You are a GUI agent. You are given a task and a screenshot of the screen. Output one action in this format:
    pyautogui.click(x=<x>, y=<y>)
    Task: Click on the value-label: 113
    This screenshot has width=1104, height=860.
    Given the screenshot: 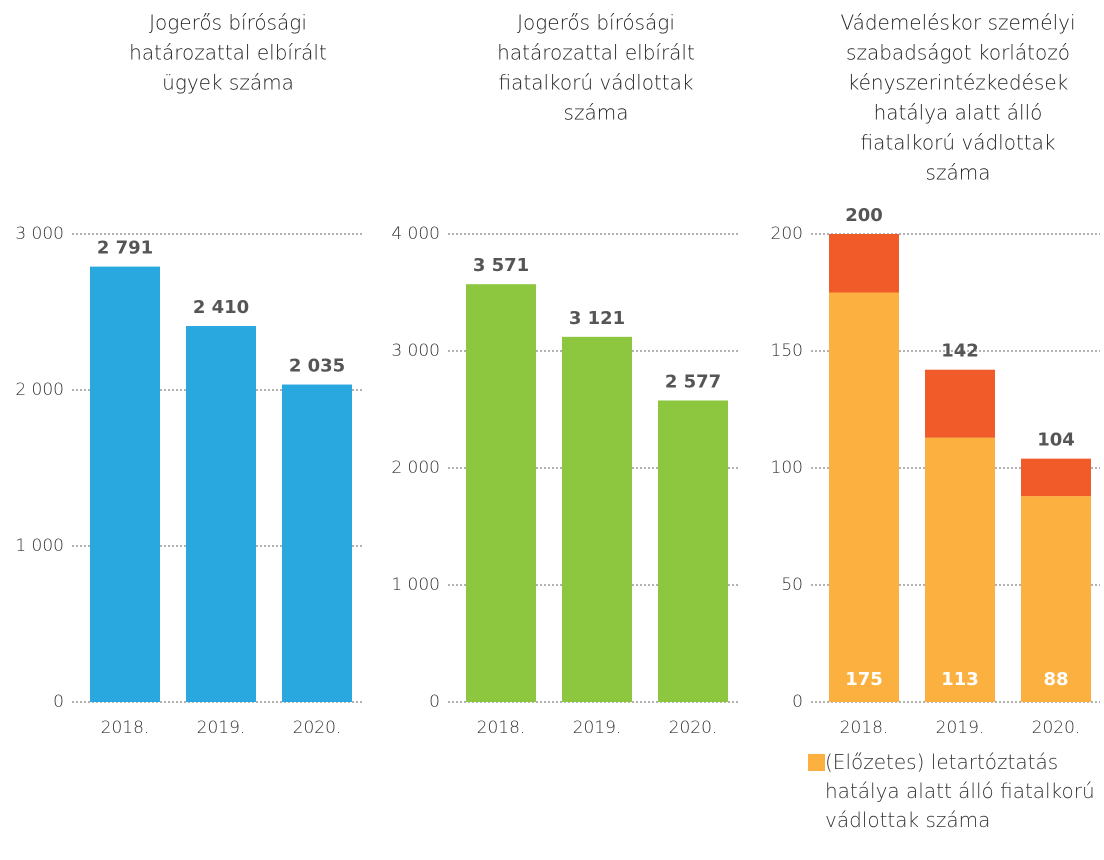 What is the action you would take?
    pyautogui.click(x=960, y=679)
    